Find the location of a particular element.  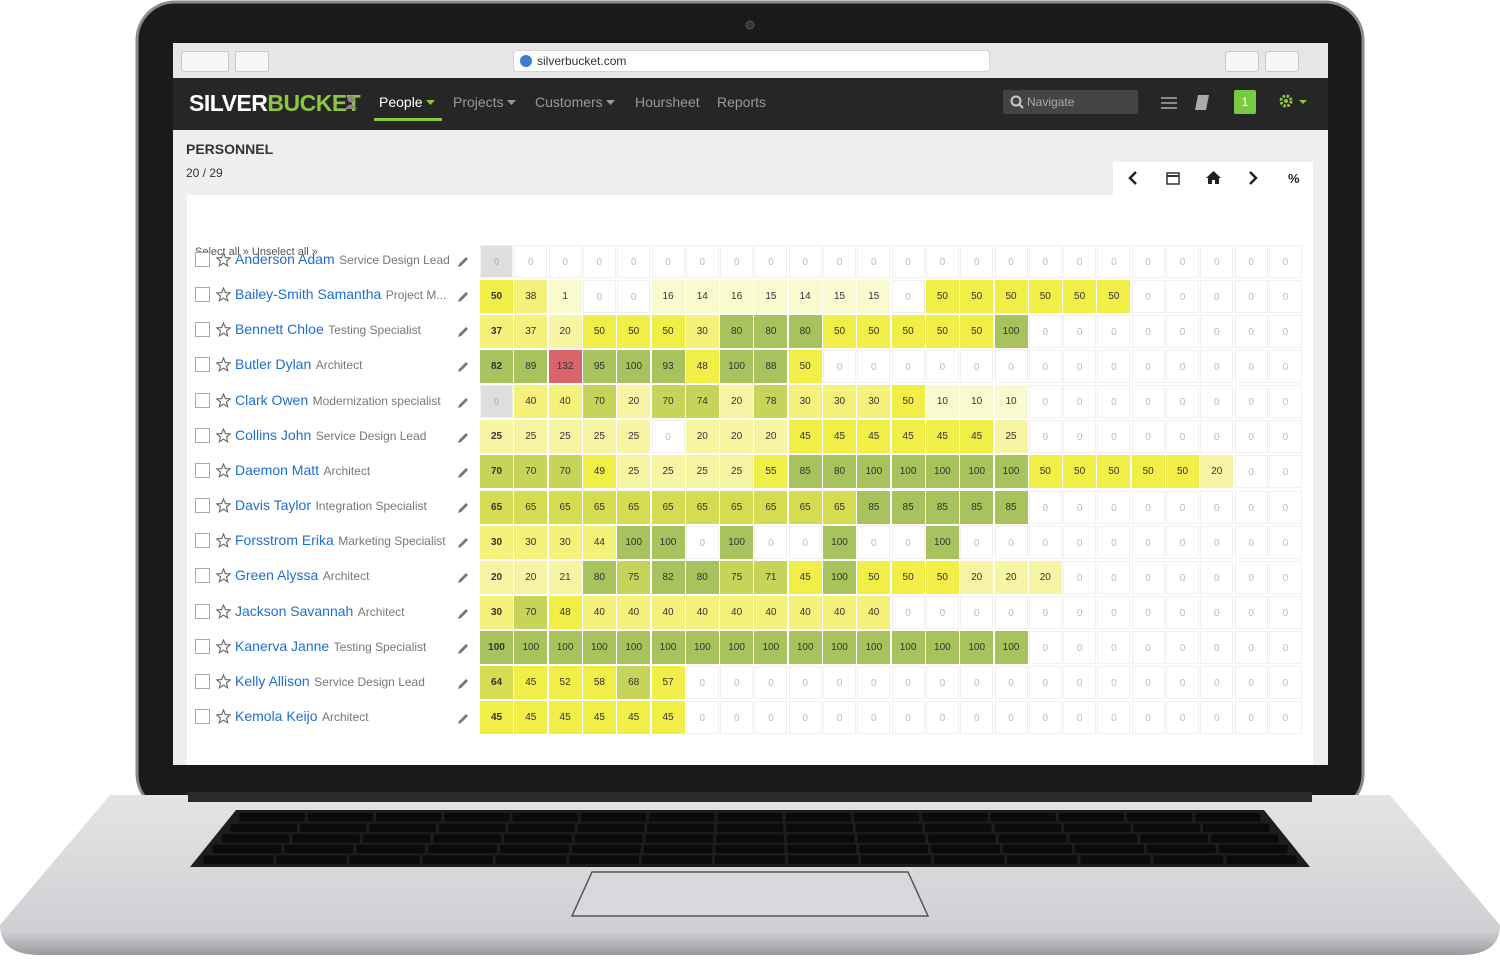

person-name: Davis Taylor is located at coordinates (273, 505).